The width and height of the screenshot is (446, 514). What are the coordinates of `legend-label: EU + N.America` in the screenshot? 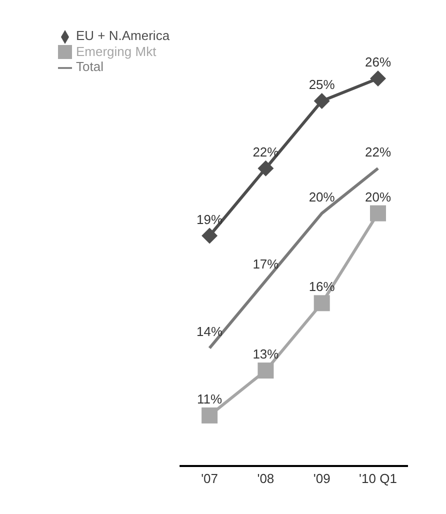 It's located at (123, 35).